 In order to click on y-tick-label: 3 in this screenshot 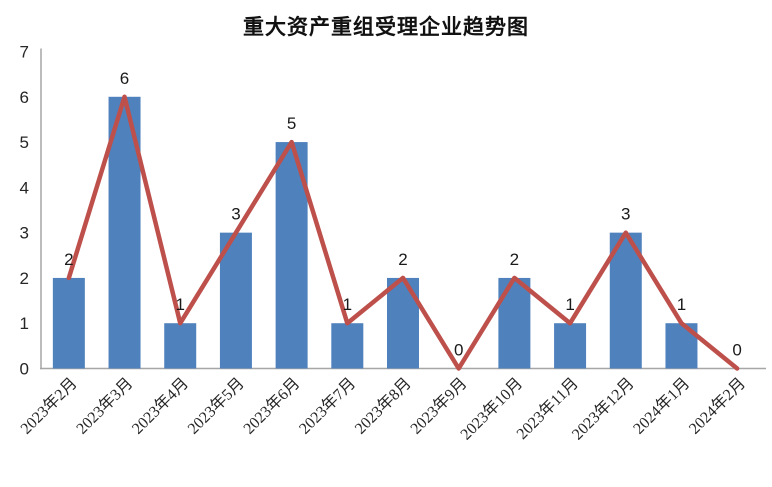, I will do `click(24, 233)`.